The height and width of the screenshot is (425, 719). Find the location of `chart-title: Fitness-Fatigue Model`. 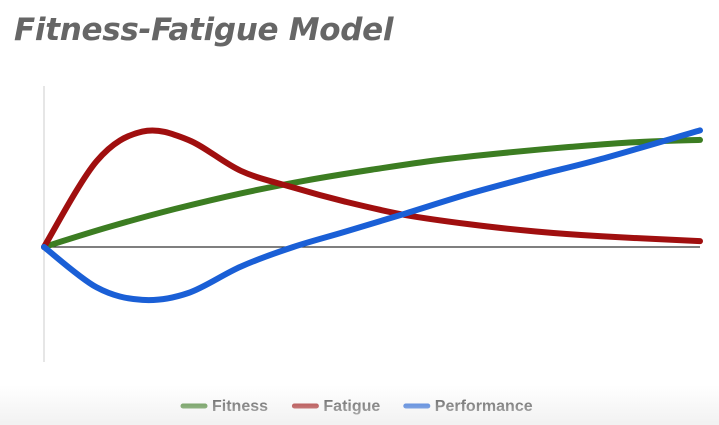

chart-title: Fitness-Fatigue Model is located at coordinates (204, 30).